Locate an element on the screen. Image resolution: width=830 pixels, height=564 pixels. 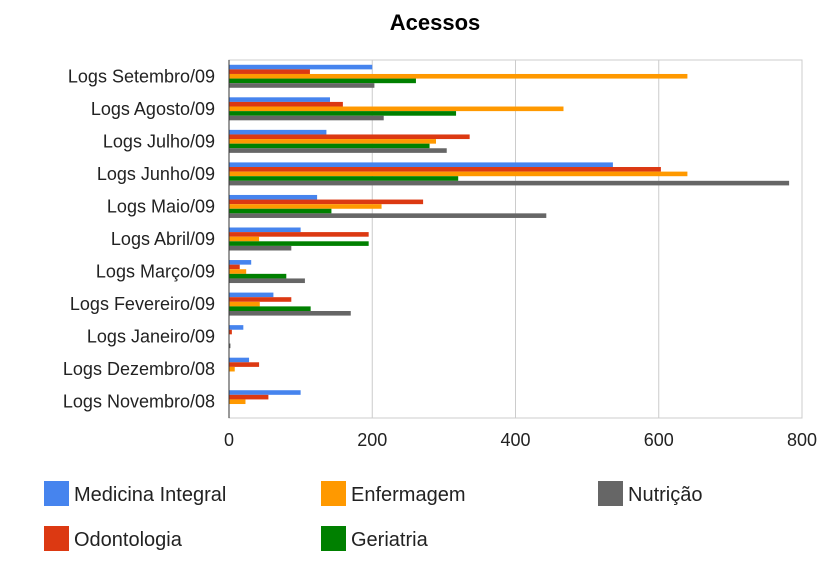
x-tick-label: 400 is located at coordinates (515, 440).